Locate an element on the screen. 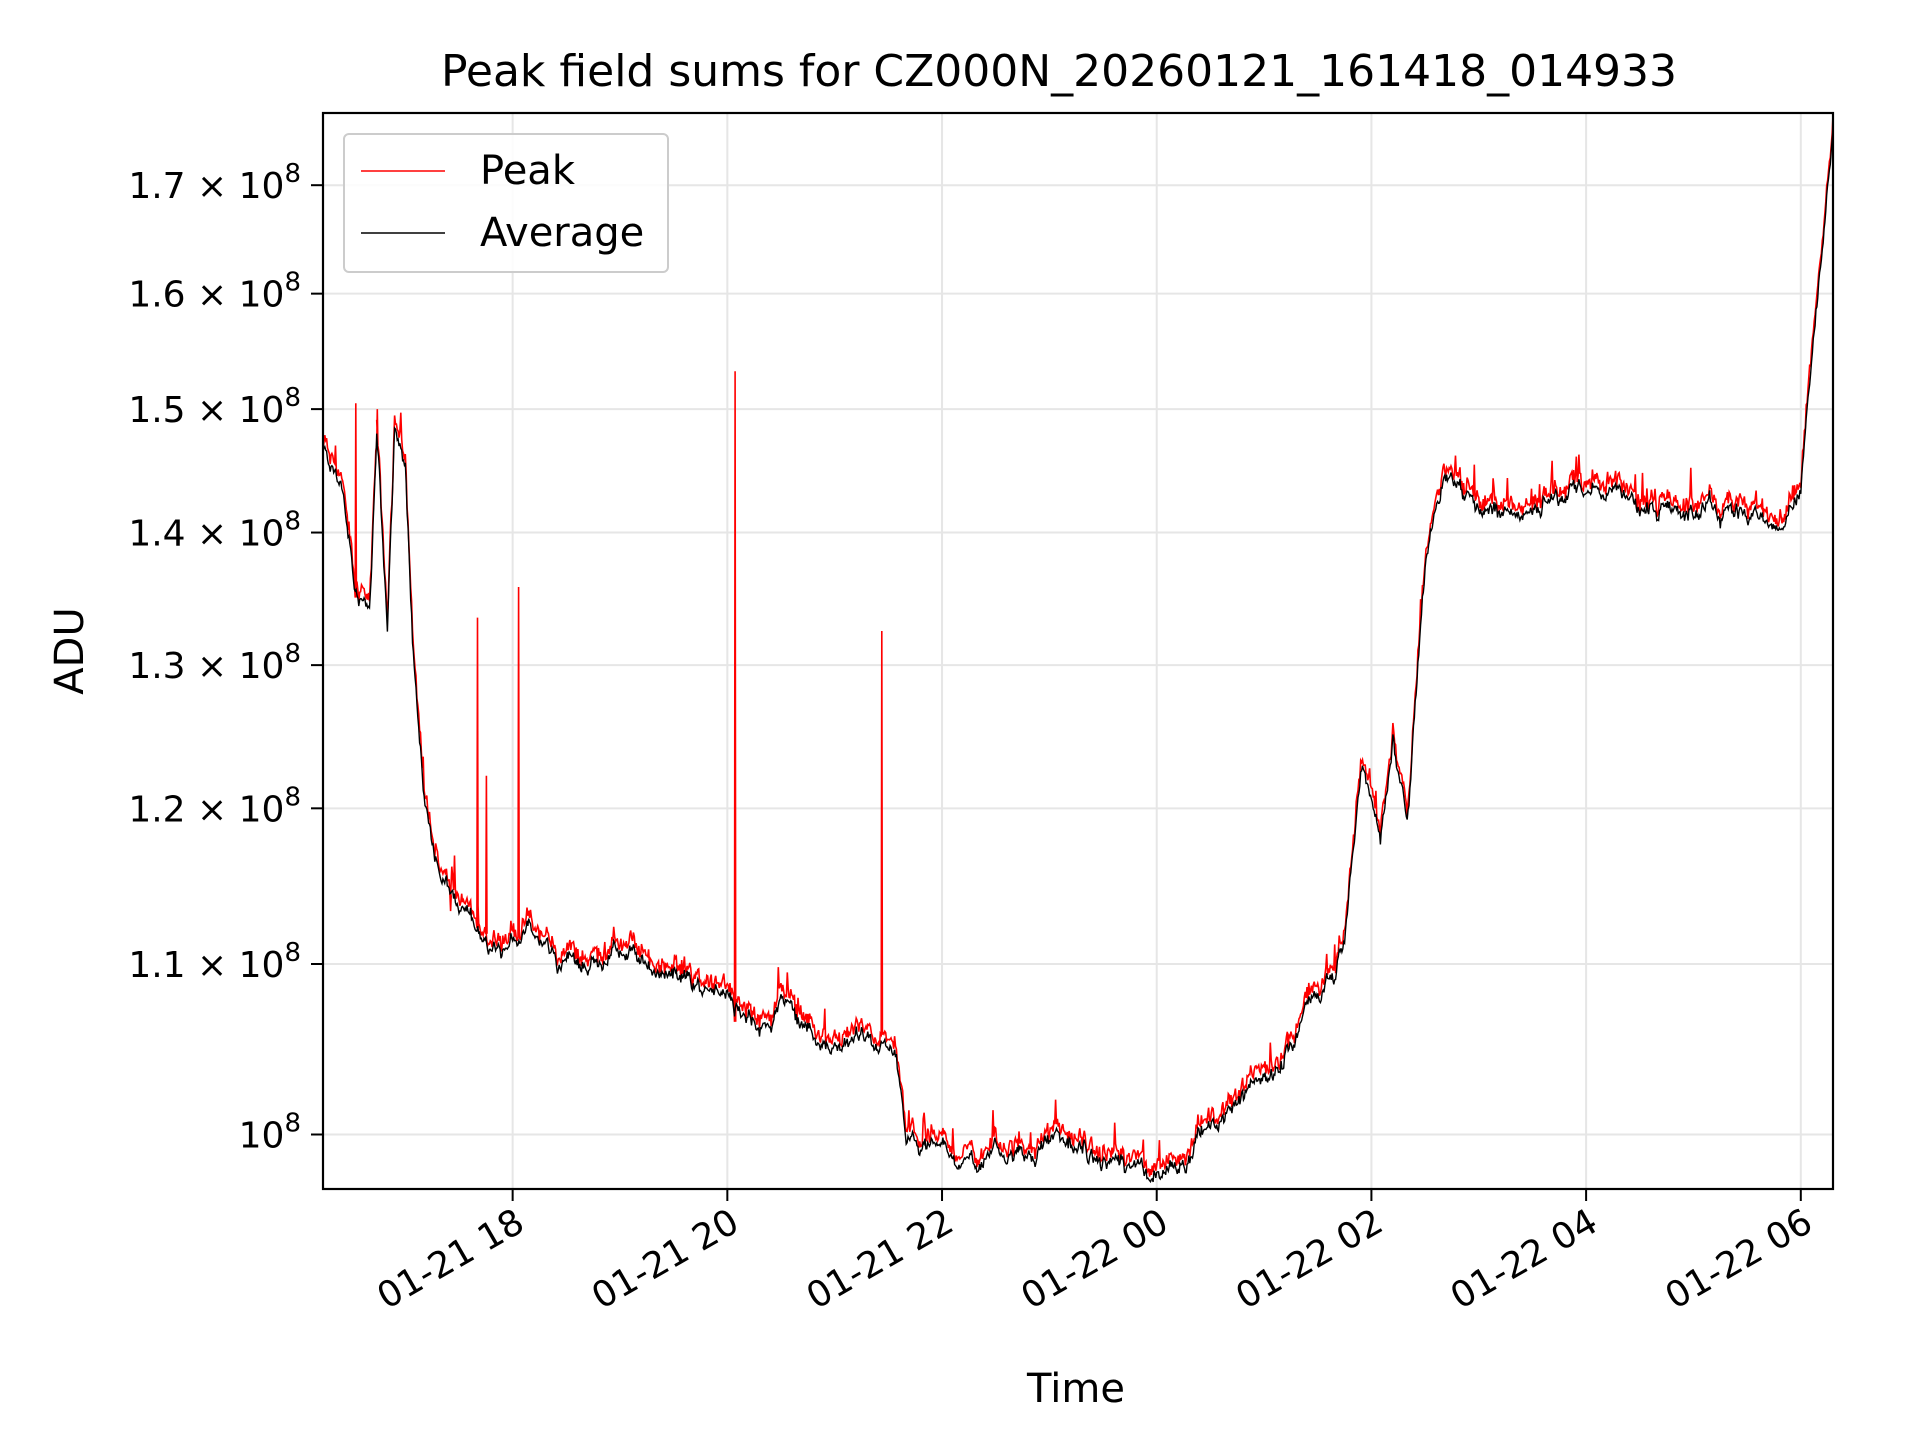 The image size is (1920, 1440). x-axis-label: Time is located at coordinates (1075, 1389).